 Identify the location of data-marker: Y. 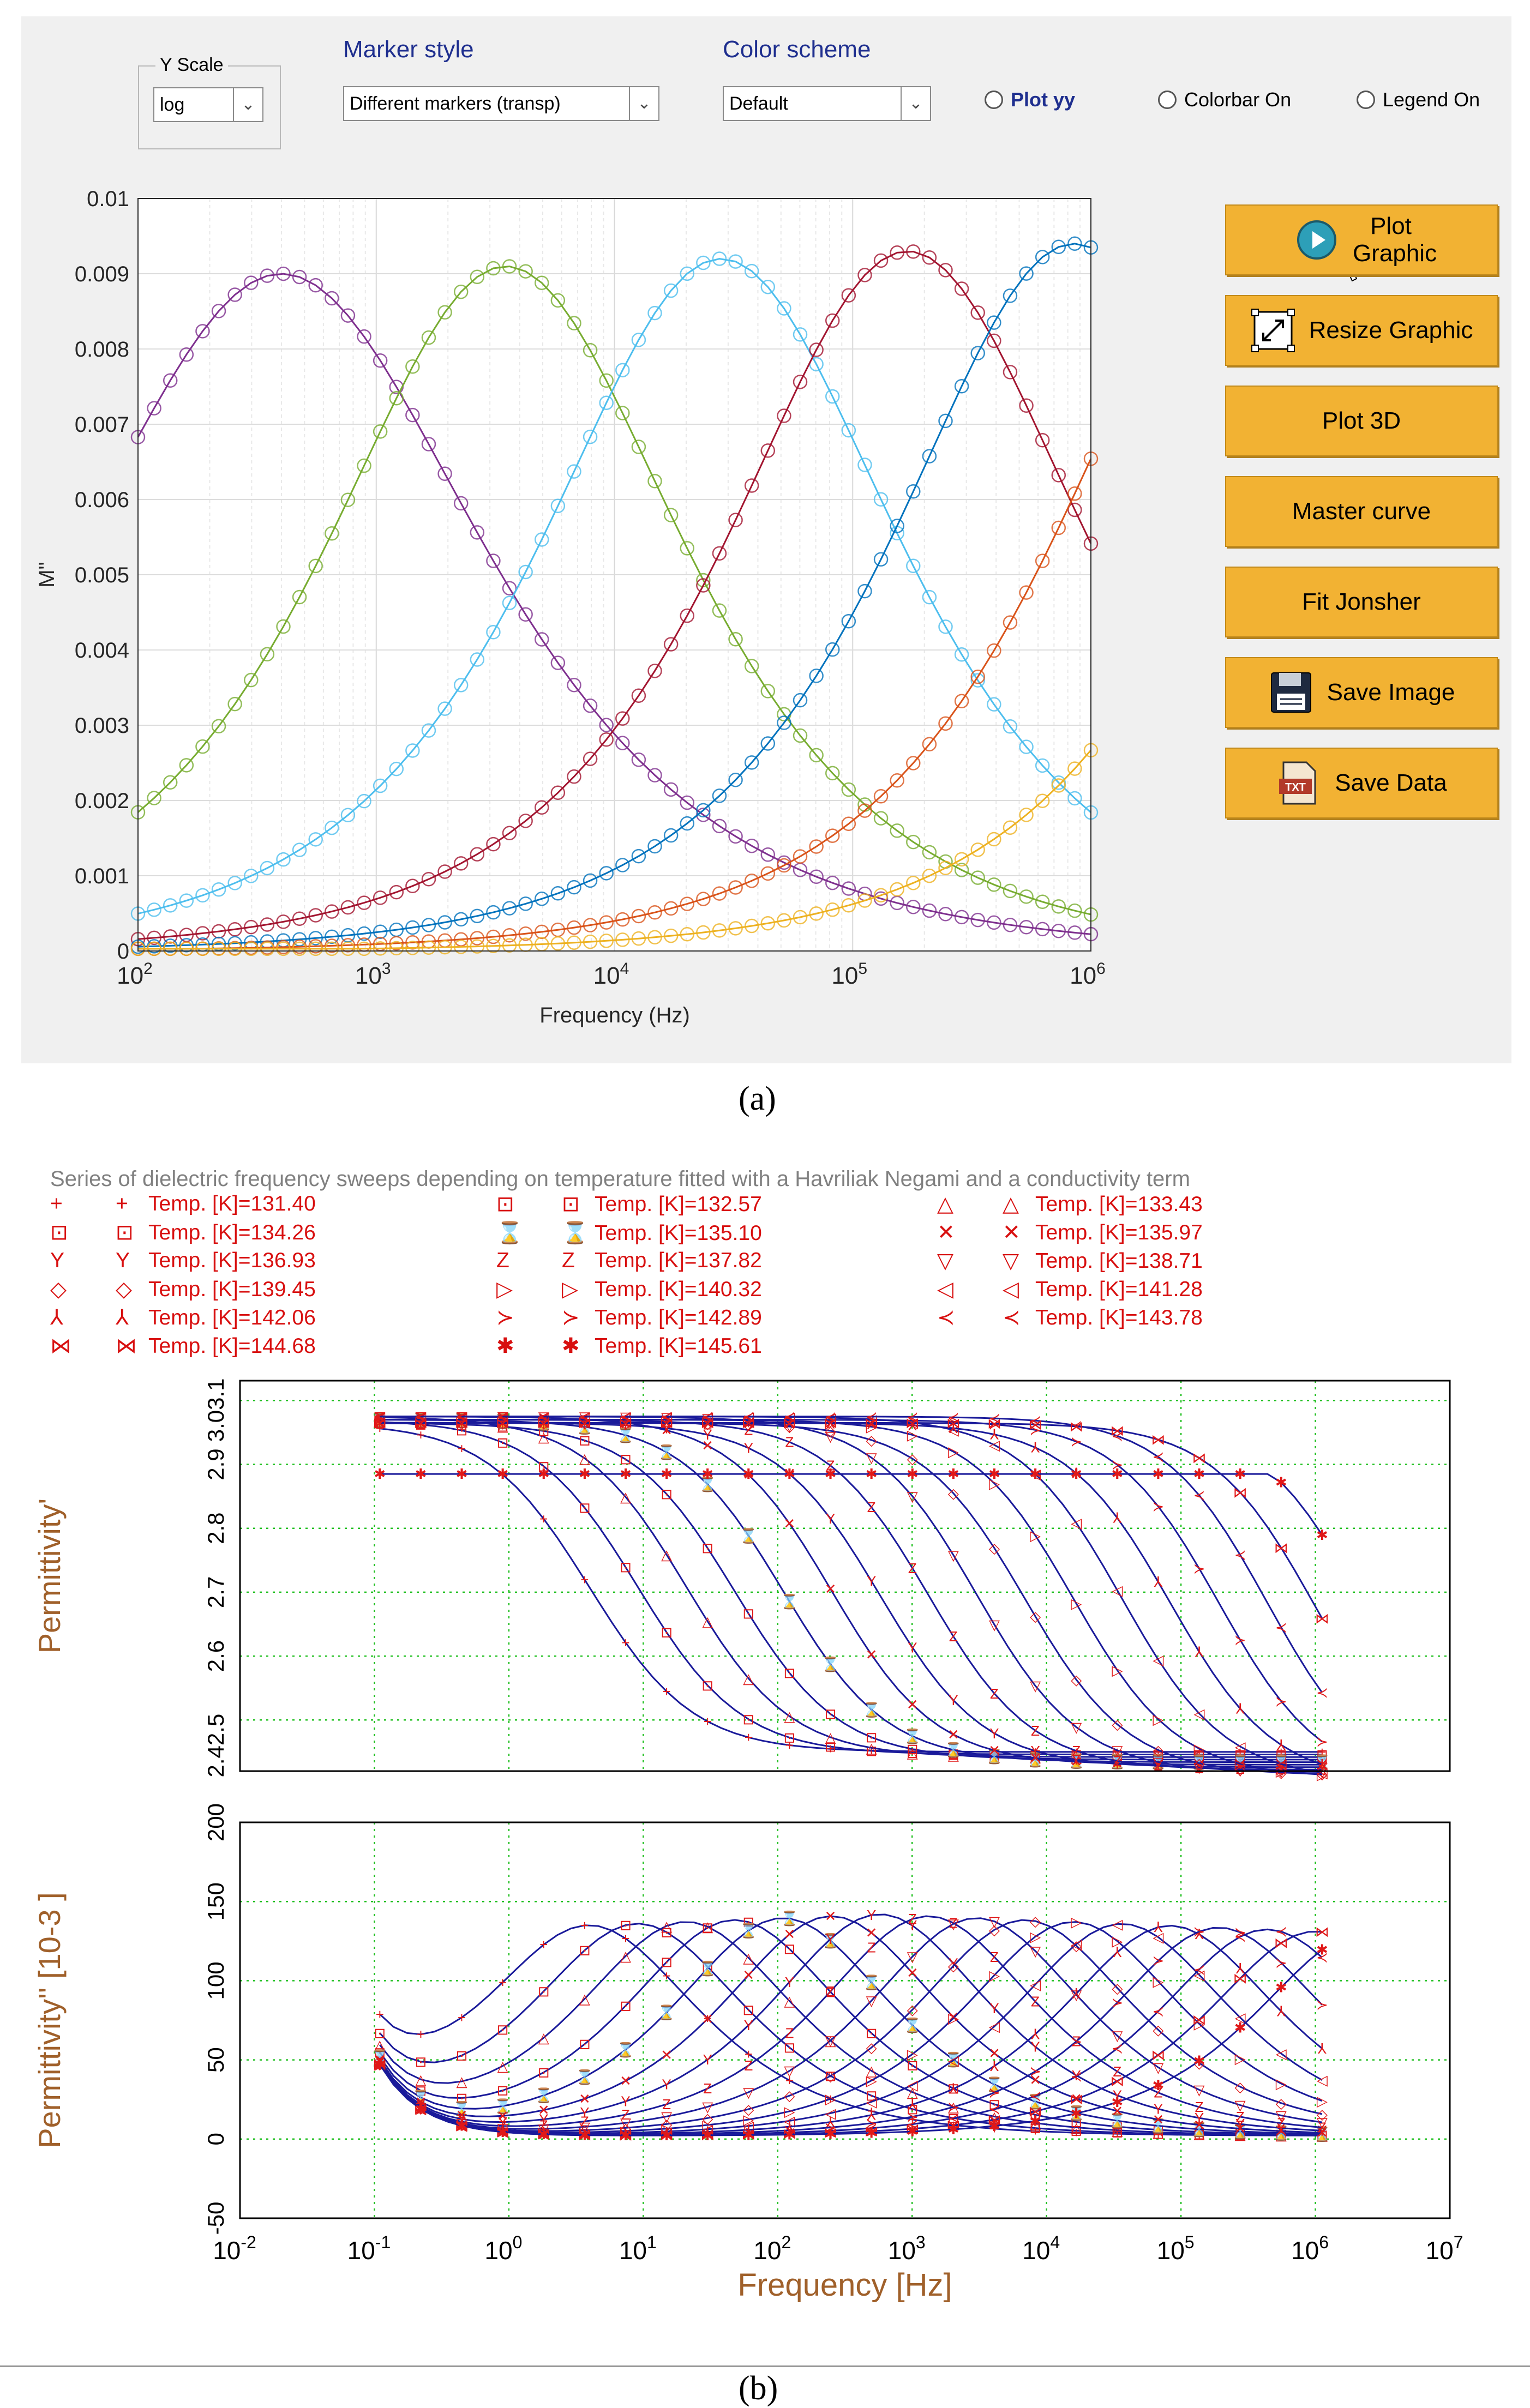
(871, 1915).